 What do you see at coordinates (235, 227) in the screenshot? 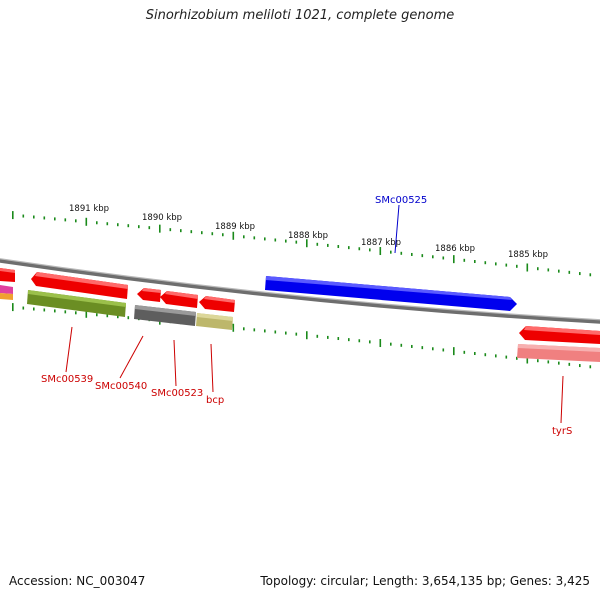
I see `tick-label: 1889 kbp` at bounding box center [235, 227].